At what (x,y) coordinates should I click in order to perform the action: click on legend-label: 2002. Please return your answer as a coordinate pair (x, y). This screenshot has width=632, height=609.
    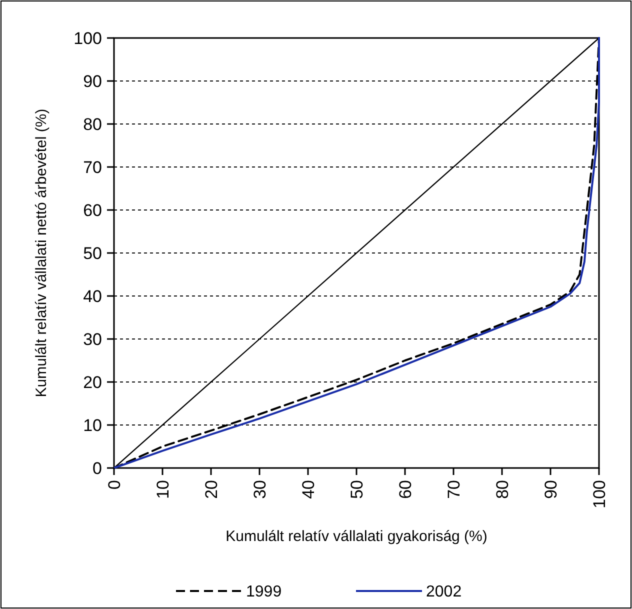
    Looking at the image, I should click on (444, 592).